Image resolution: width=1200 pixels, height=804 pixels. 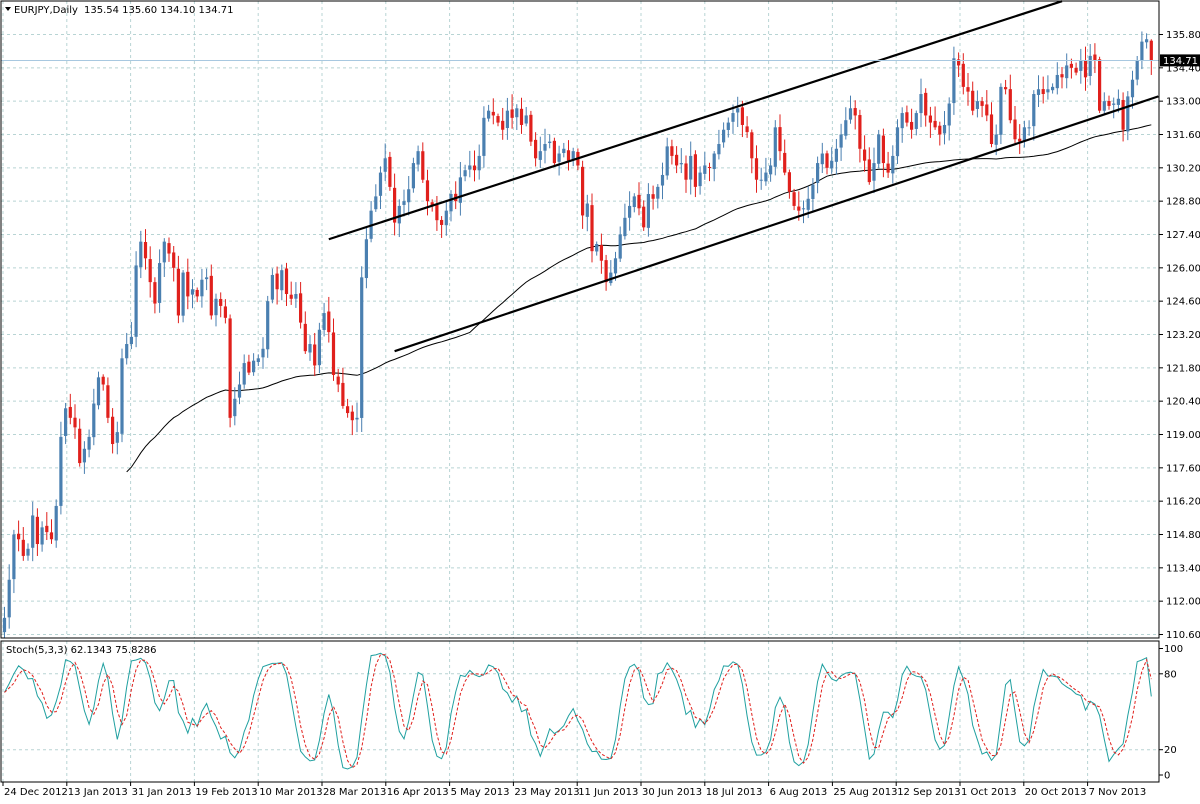 What do you see at coordinates (1183, 535) in the screenshot?
I see `y-tick-label: 114.80` at bounding box center [1183, 535].